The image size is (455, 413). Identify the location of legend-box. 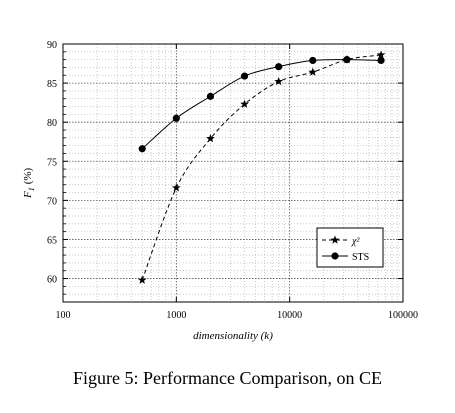
(350, 247).